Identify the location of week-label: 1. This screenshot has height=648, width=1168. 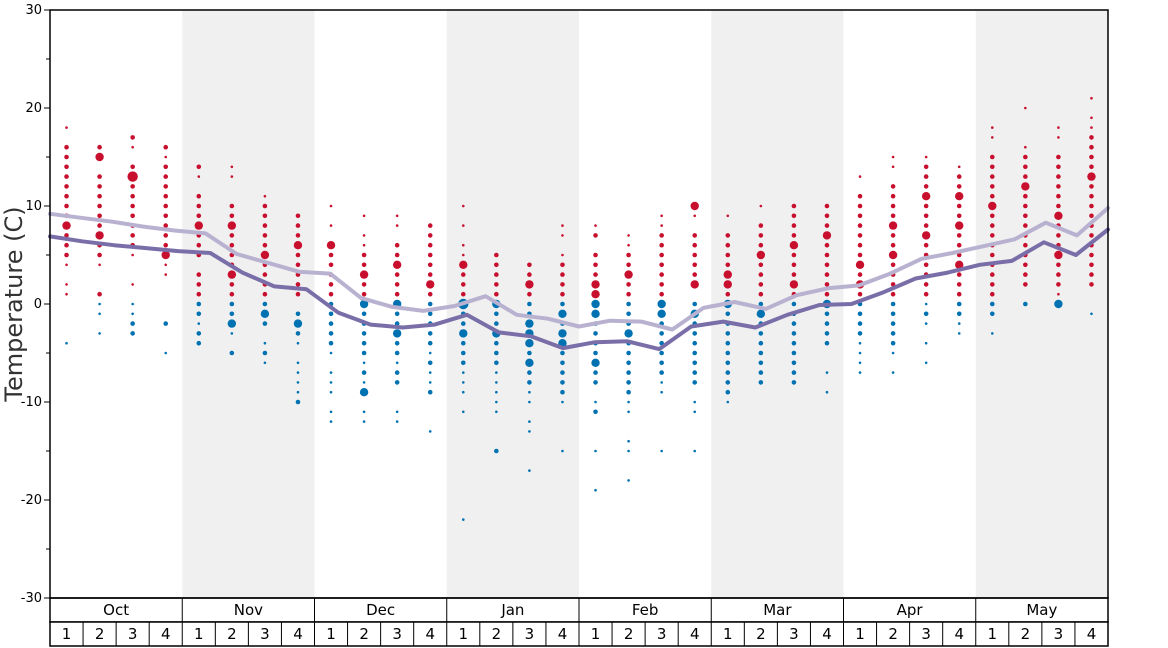
(331, 634).